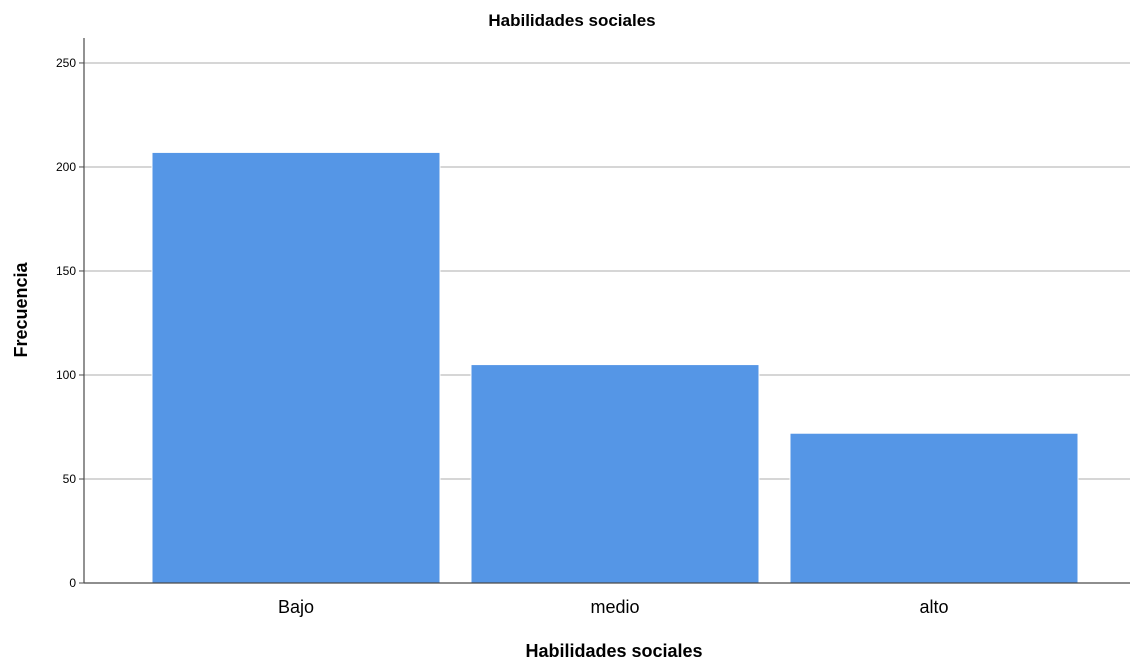 This screenshot has height=666, width=1148. Describe the element at coordinates (21, 309) in the screenshot. I see `y-axis-title: Frecuencia` at that location.